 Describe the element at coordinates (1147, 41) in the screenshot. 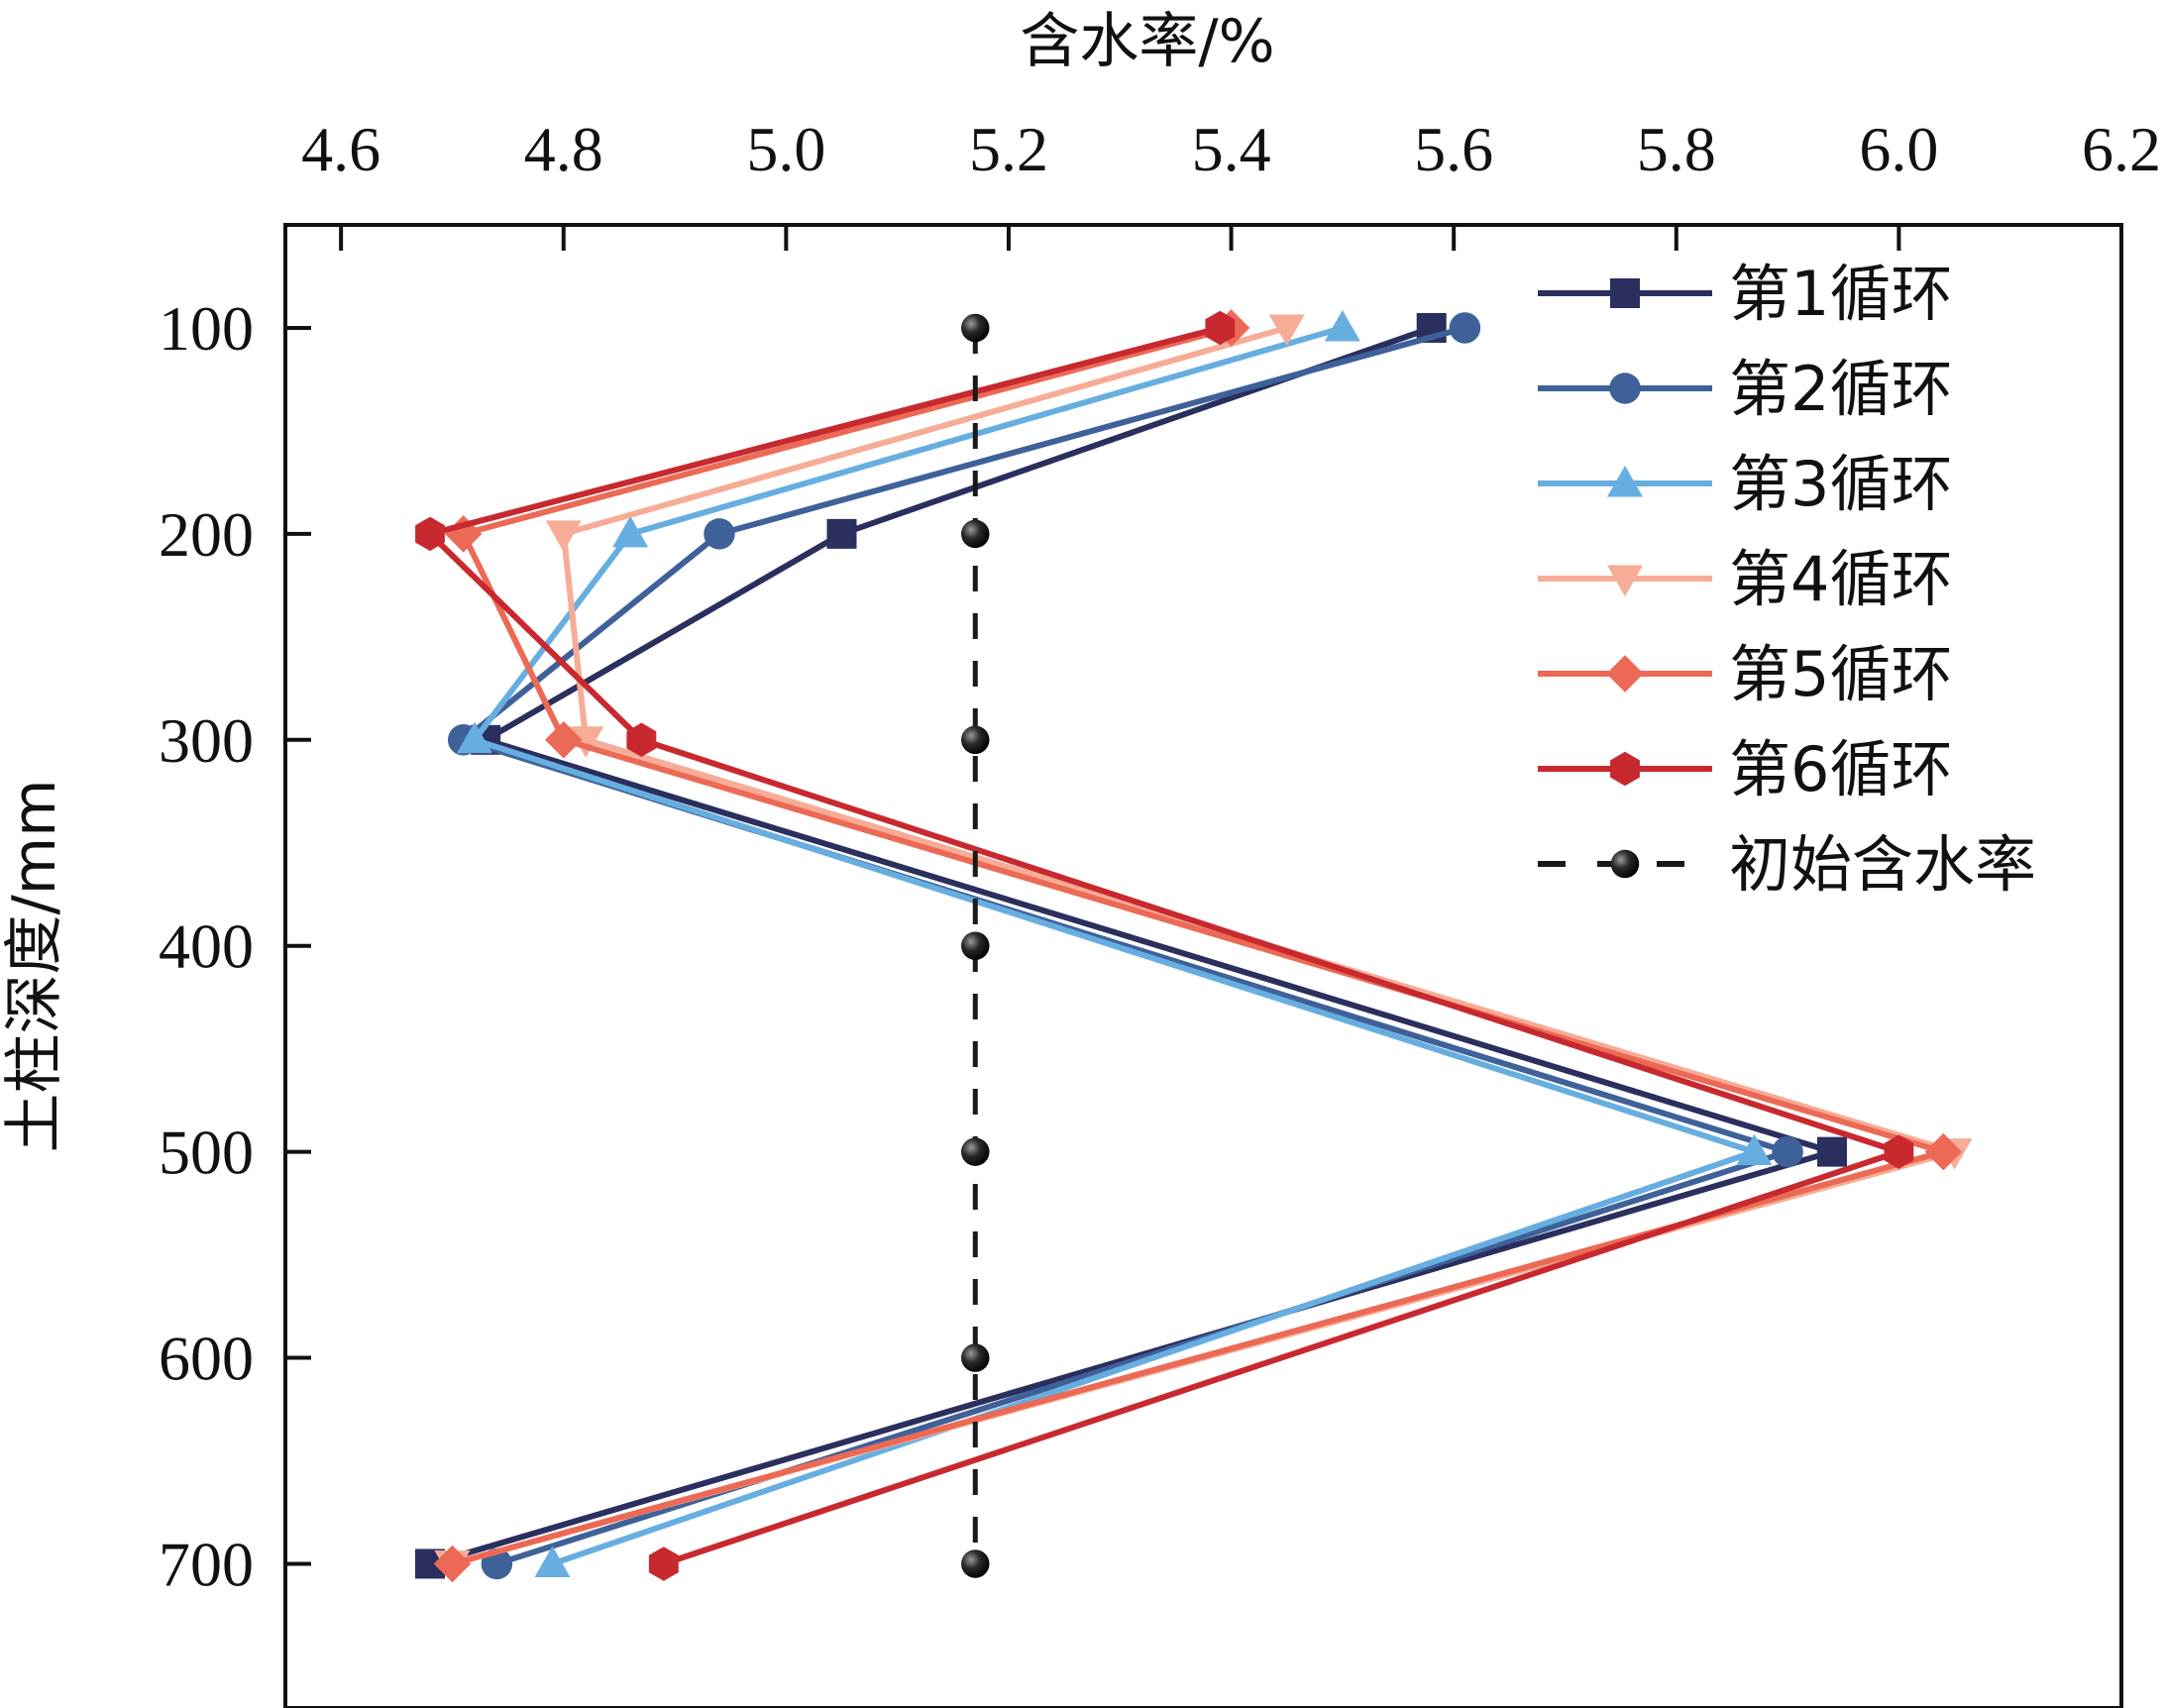

I see `x-axis-title: 含水率/%` at that location.